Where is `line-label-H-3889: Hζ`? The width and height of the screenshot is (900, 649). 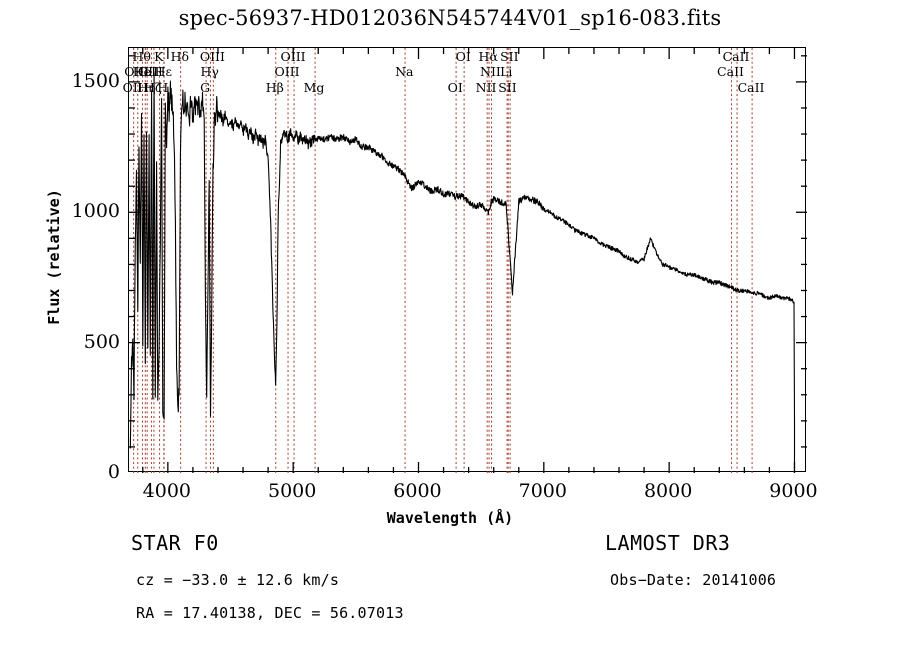 line-label-H-3889: Hζ is located at coordinates (152, 87).